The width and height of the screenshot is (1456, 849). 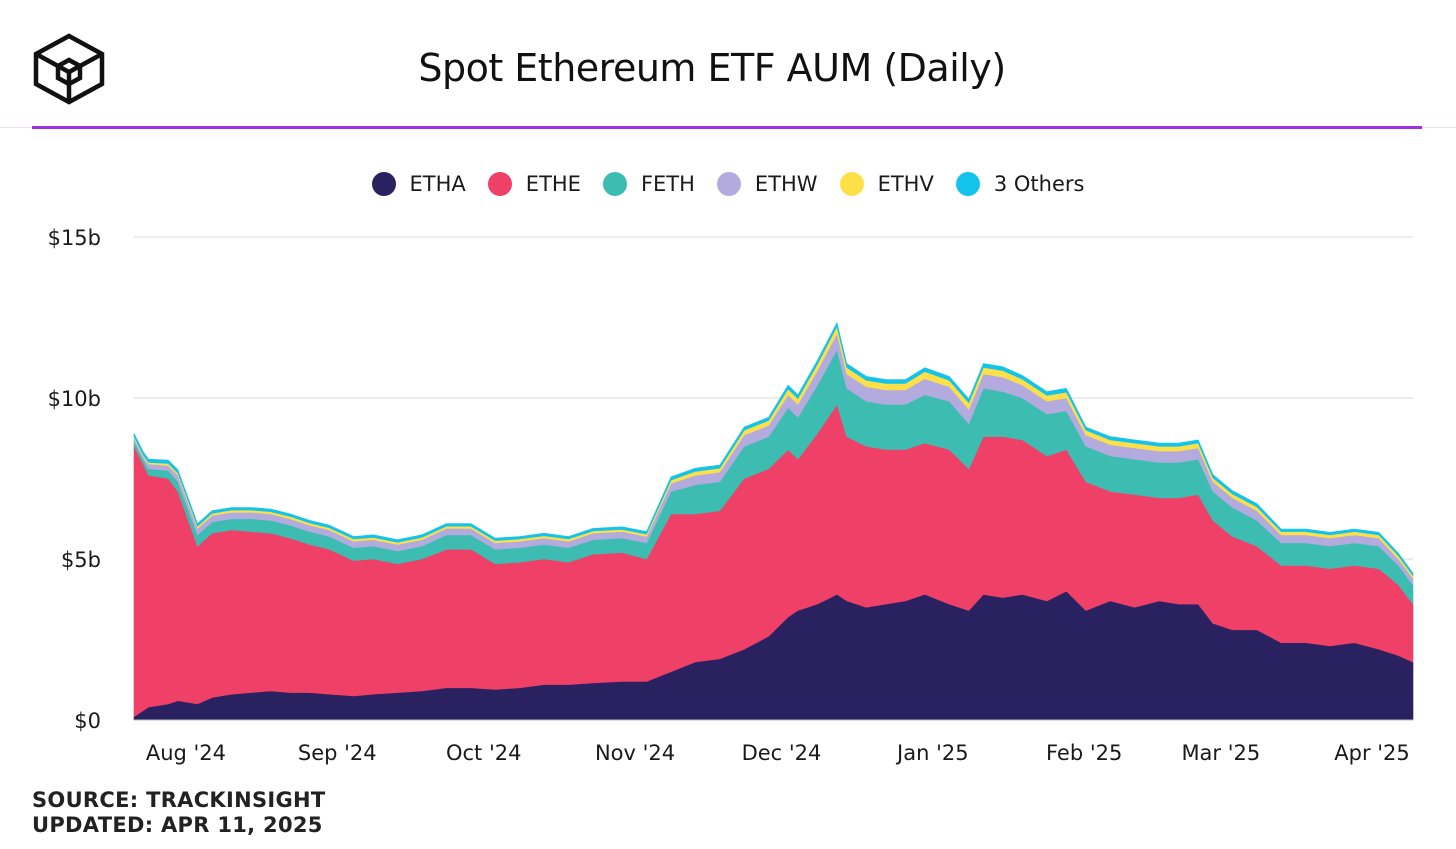 What do you see at coordinates (69, 69) in the screenshot?
I see `cube-logo-icon` at bounding box center [69, 69].